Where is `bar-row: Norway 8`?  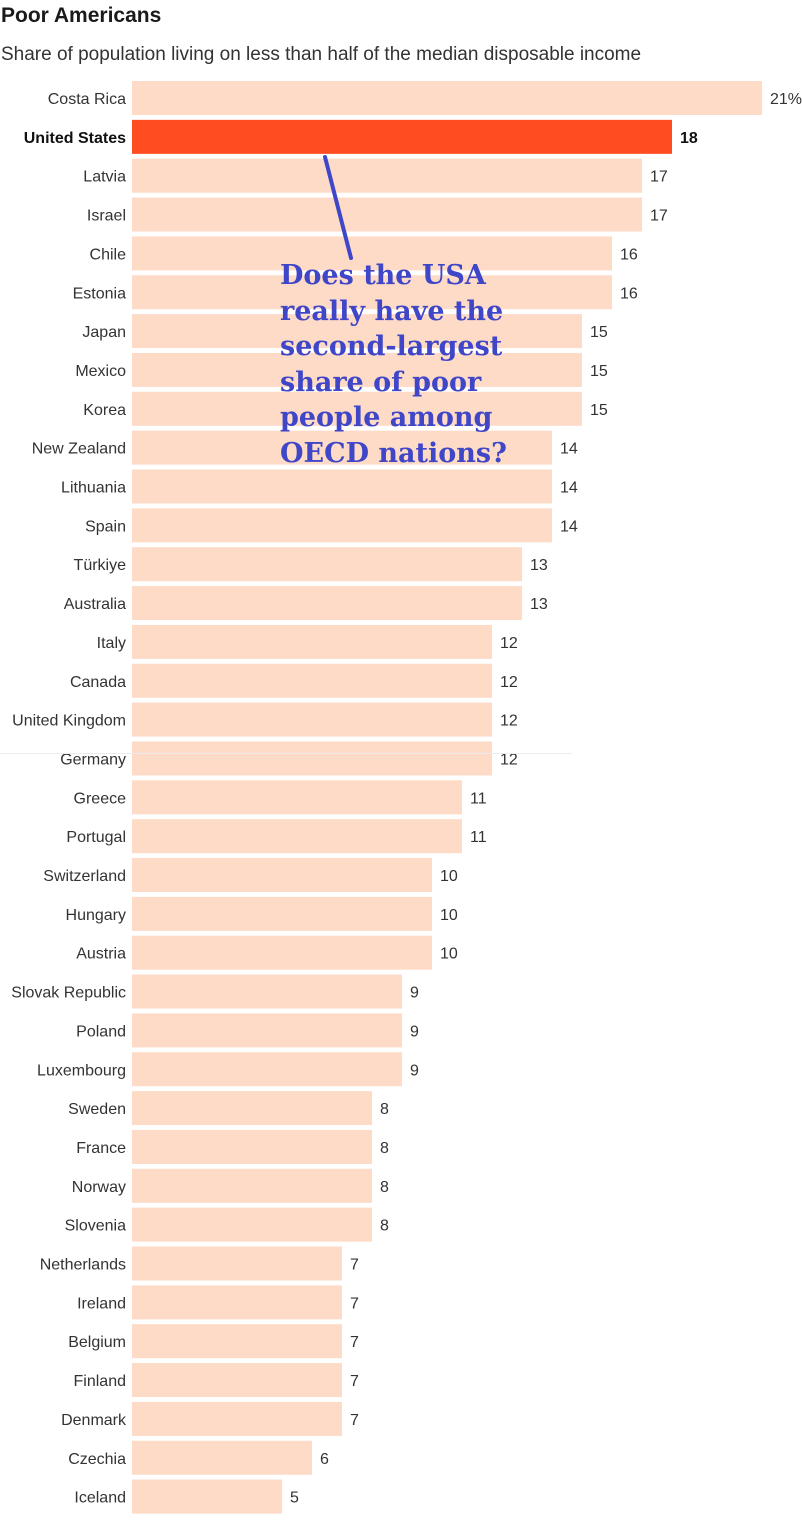 bar-row: Norway 8 is located at coordinates (230, 1185).